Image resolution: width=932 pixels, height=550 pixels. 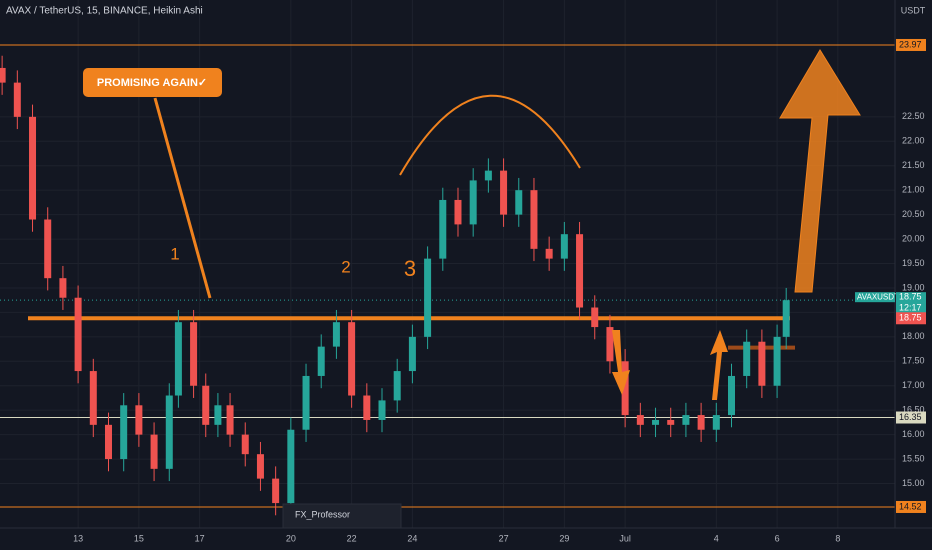 I want to click on last-price-label: 18.75, so click(x=910, y=297).